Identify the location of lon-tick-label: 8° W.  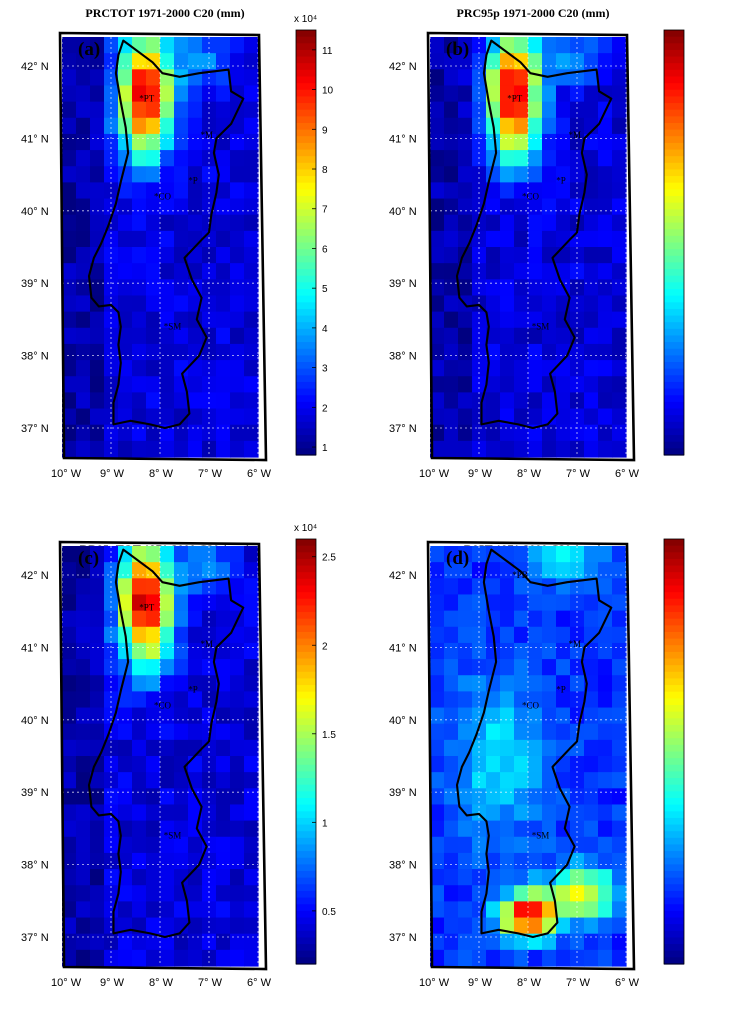
(529, 474).